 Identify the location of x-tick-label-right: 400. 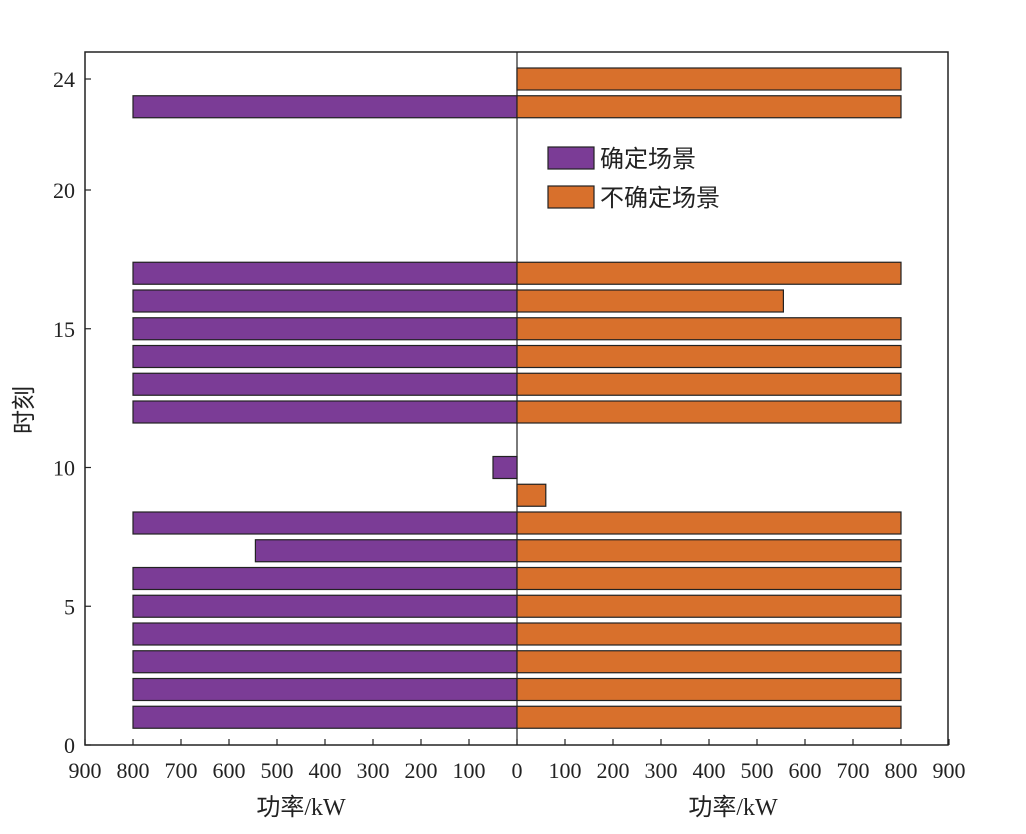
(709, 770).